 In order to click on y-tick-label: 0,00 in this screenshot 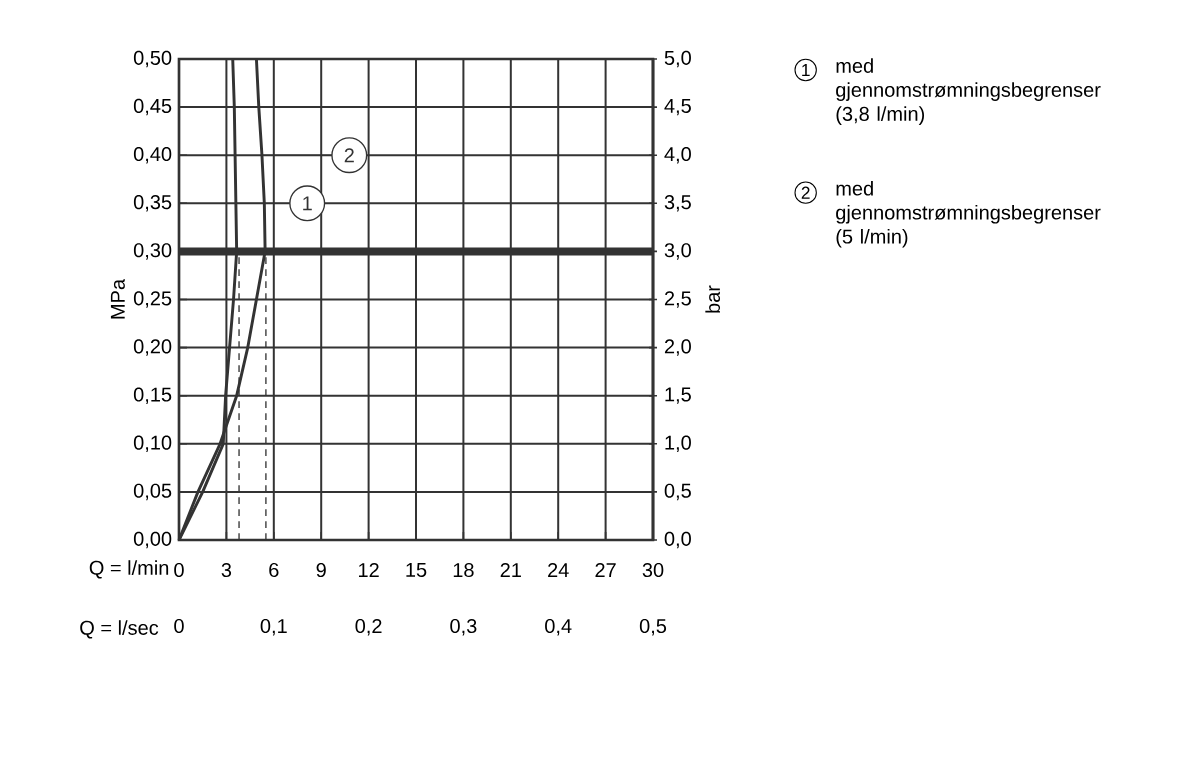, I will do `click(152, 540)`.